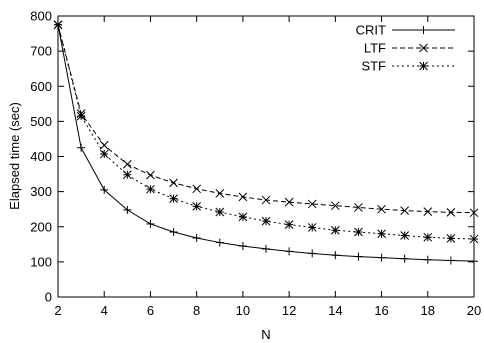 This screenshot has height=343, width=484. Describe the element at coordinates (196, 310) in the screenshot. I see `x-tick-label: 8` at that location.